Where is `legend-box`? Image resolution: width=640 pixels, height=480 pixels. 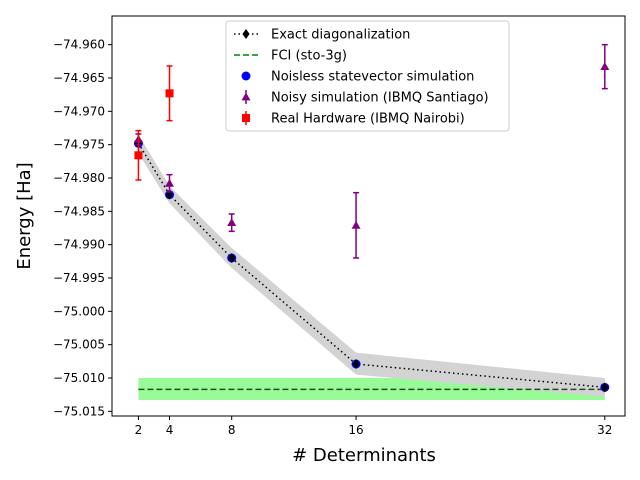 legend-box is located at coordinates (367, 76).